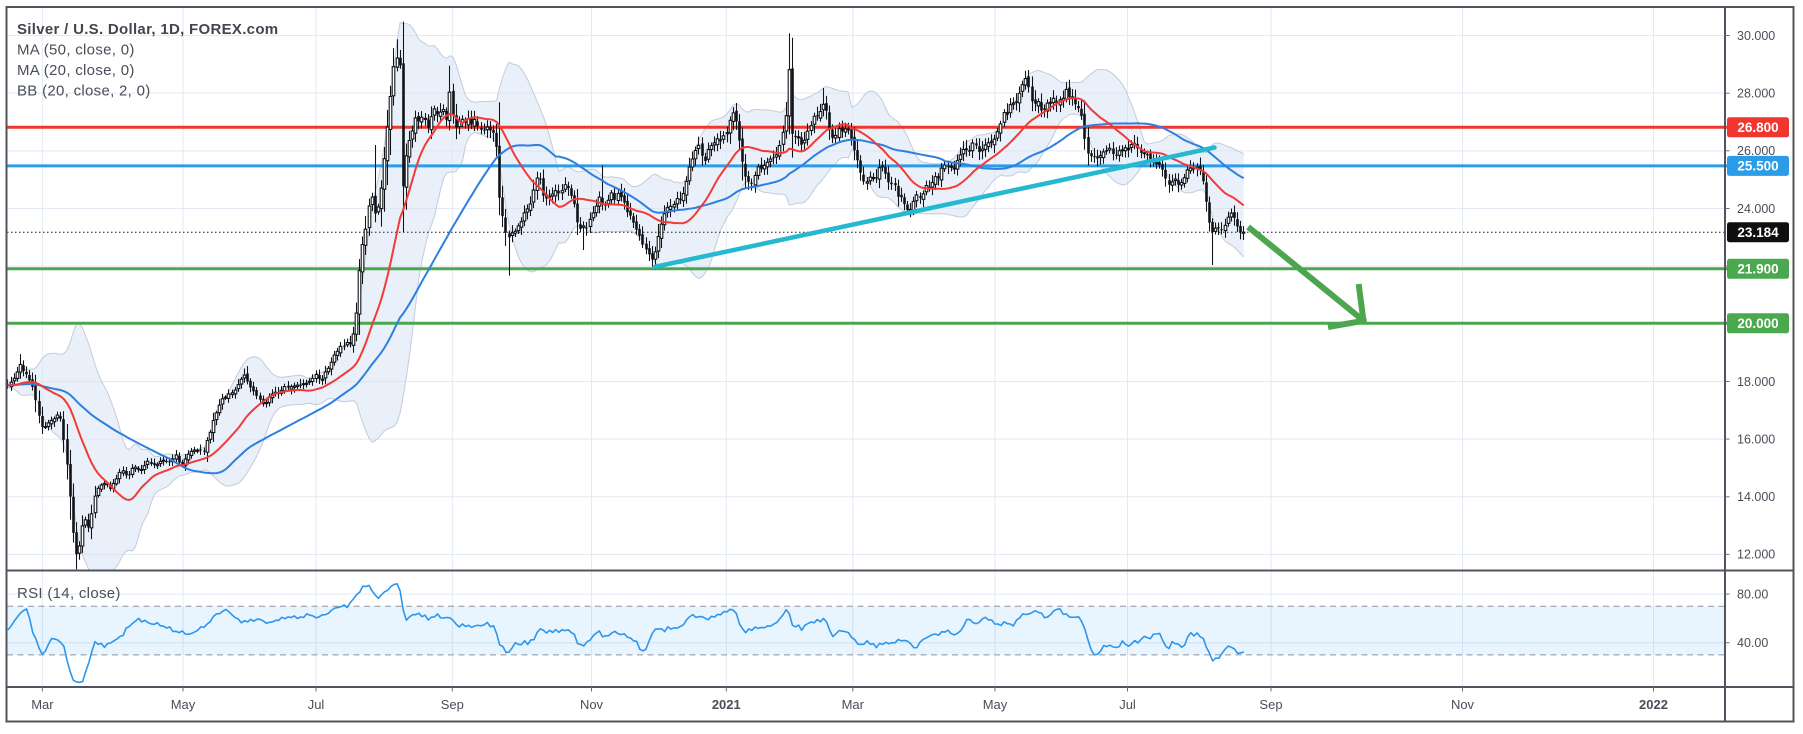 This screenshot has width=1803, height=734. What do you see at coordinates (1756, 94) in the screenshot?
I see `svg-text: 28.000` at bounding box center [1756, 94].